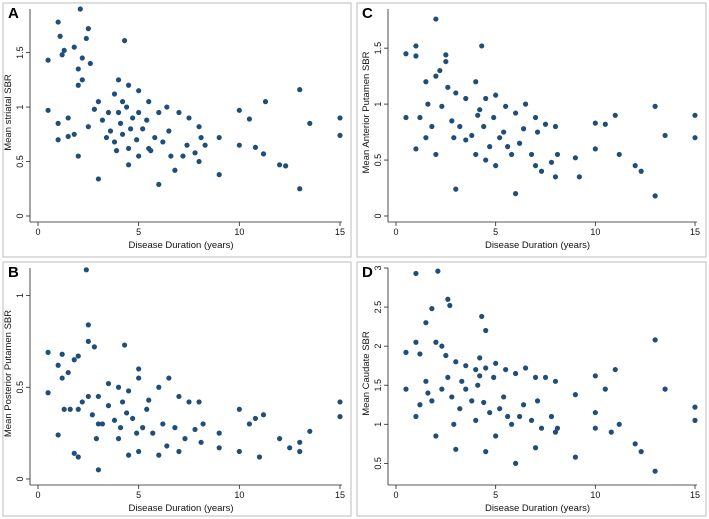 This screenshot has width=709, height=519. What do you see at coordinates (8, 373) in the screenshot?
I see `y-axis-title: Mean Posterior Putamen SBR` at bounding box center [8, 373].